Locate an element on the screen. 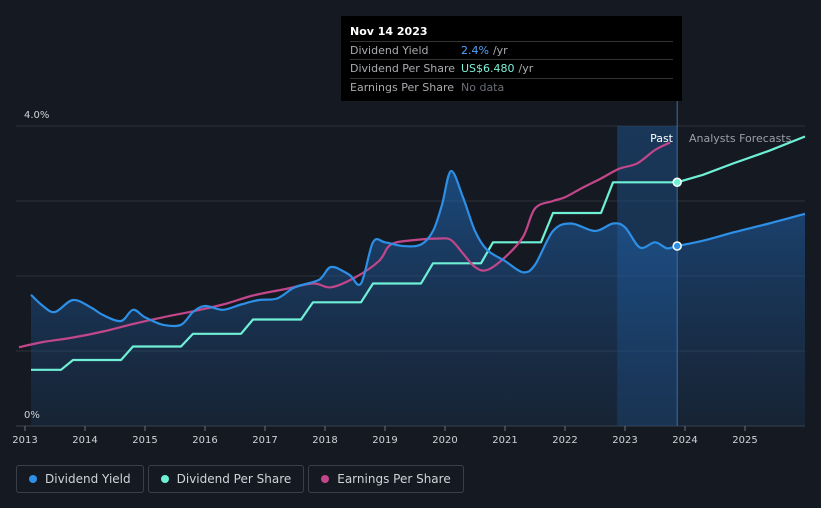 Image resolution: width=821 pixels, height=508 pixels. legend-label: Earnings Per Share is located at coordinates (394, 479).